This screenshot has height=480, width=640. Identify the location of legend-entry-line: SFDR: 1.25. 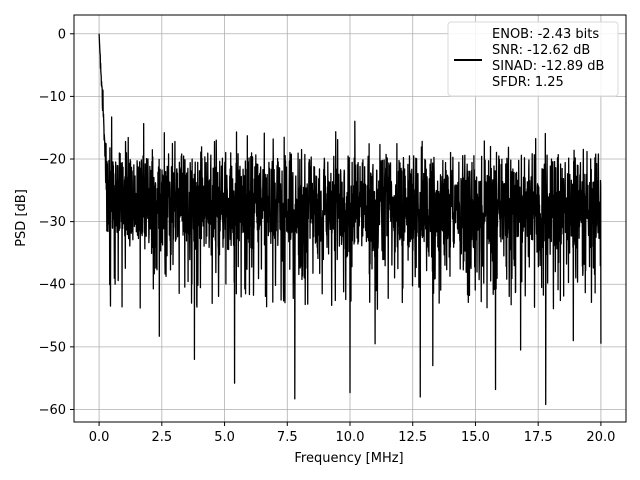
(528, 82).